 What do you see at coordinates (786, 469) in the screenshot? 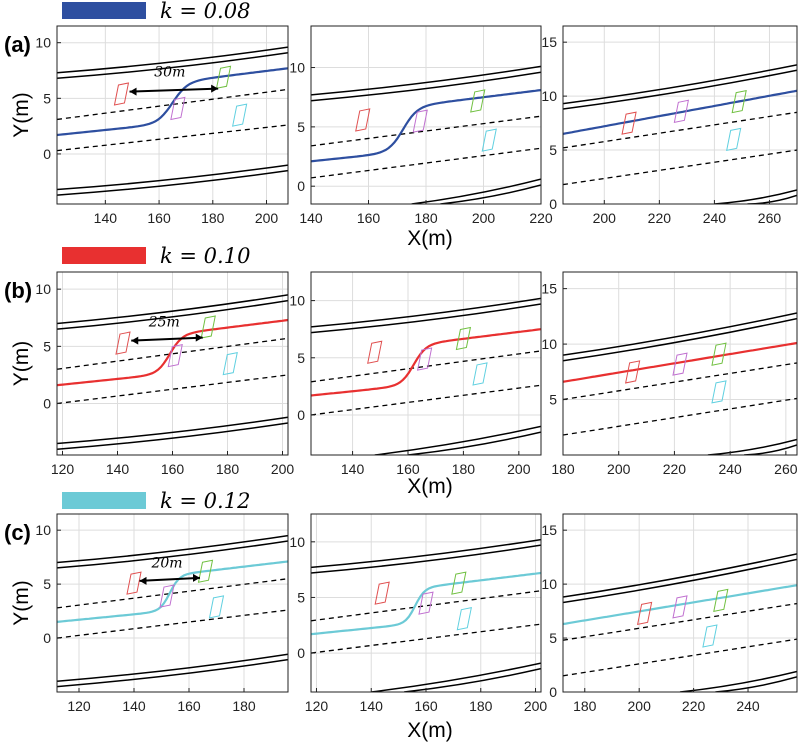
I see `x-tick-label: 260` at bounding box center [786, 469].